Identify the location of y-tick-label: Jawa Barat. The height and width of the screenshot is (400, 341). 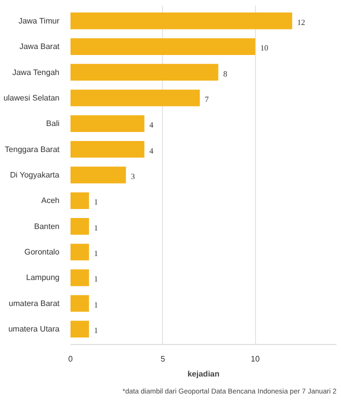
(39, 47).